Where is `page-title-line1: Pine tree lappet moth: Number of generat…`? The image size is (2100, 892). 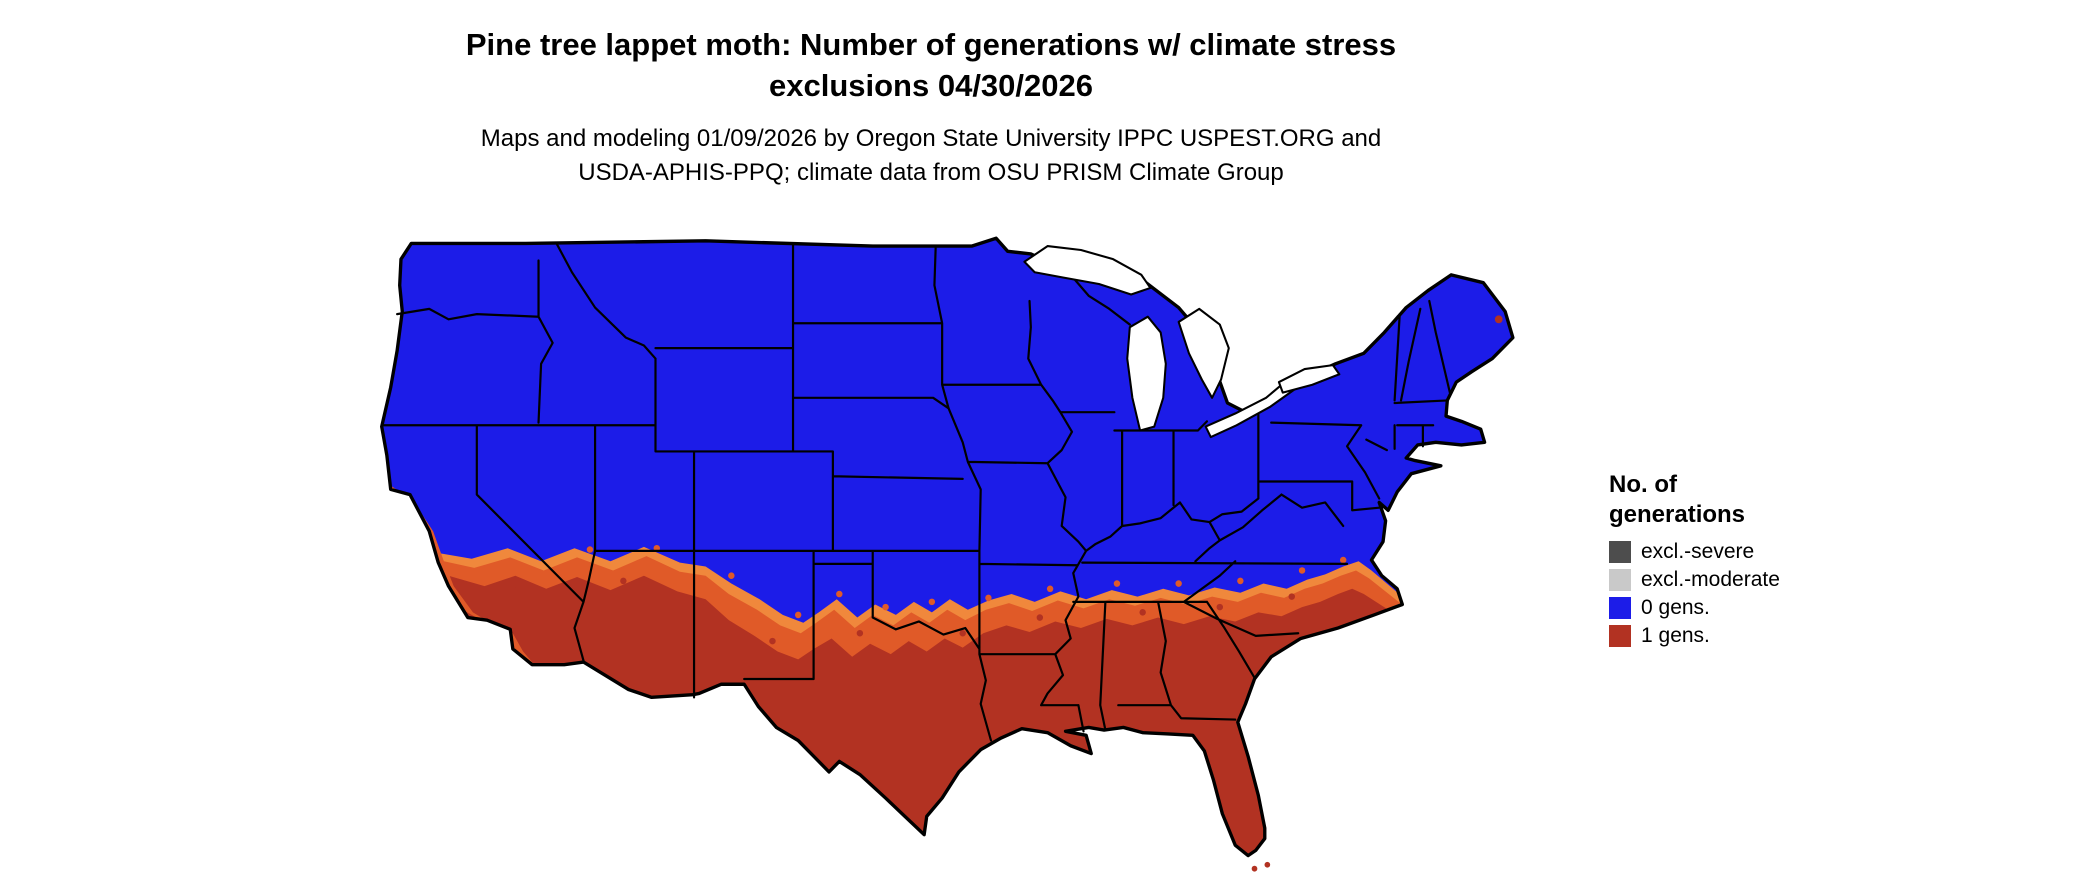
page-title-line1: Pine tree lappet moth: Number of generat… is located at coordinates (931, 44).